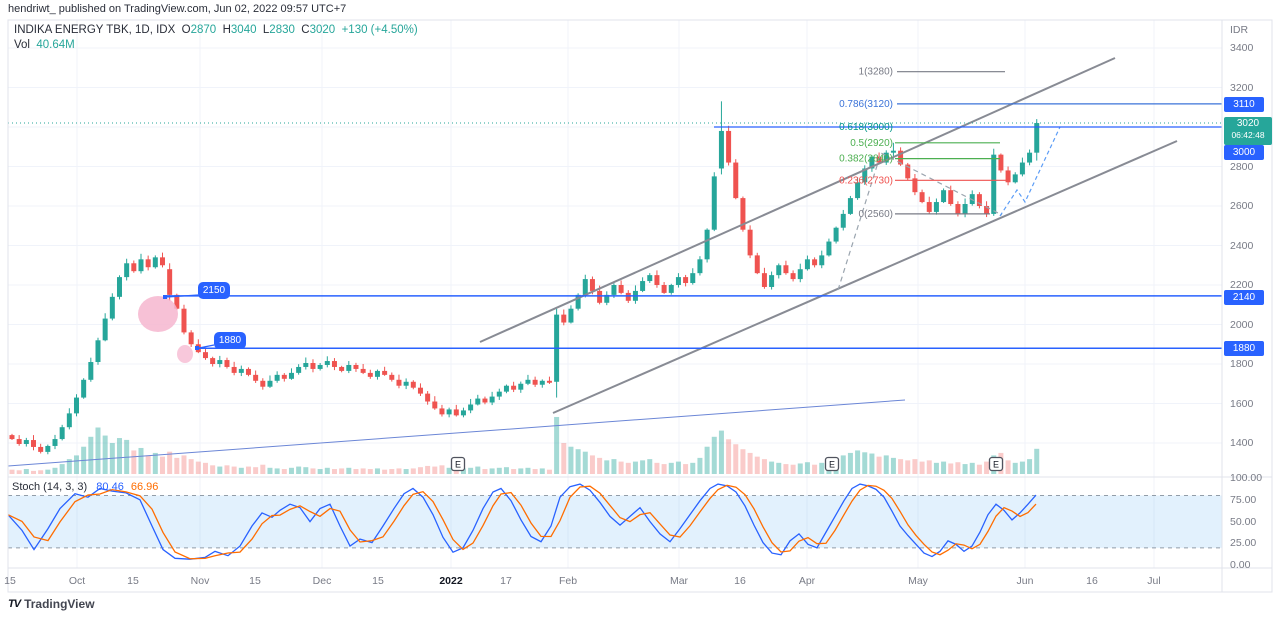 The height and width of the screenshot is (617, 1280). I want to click on fib-level-label: 0(2560), so click(876, 214).